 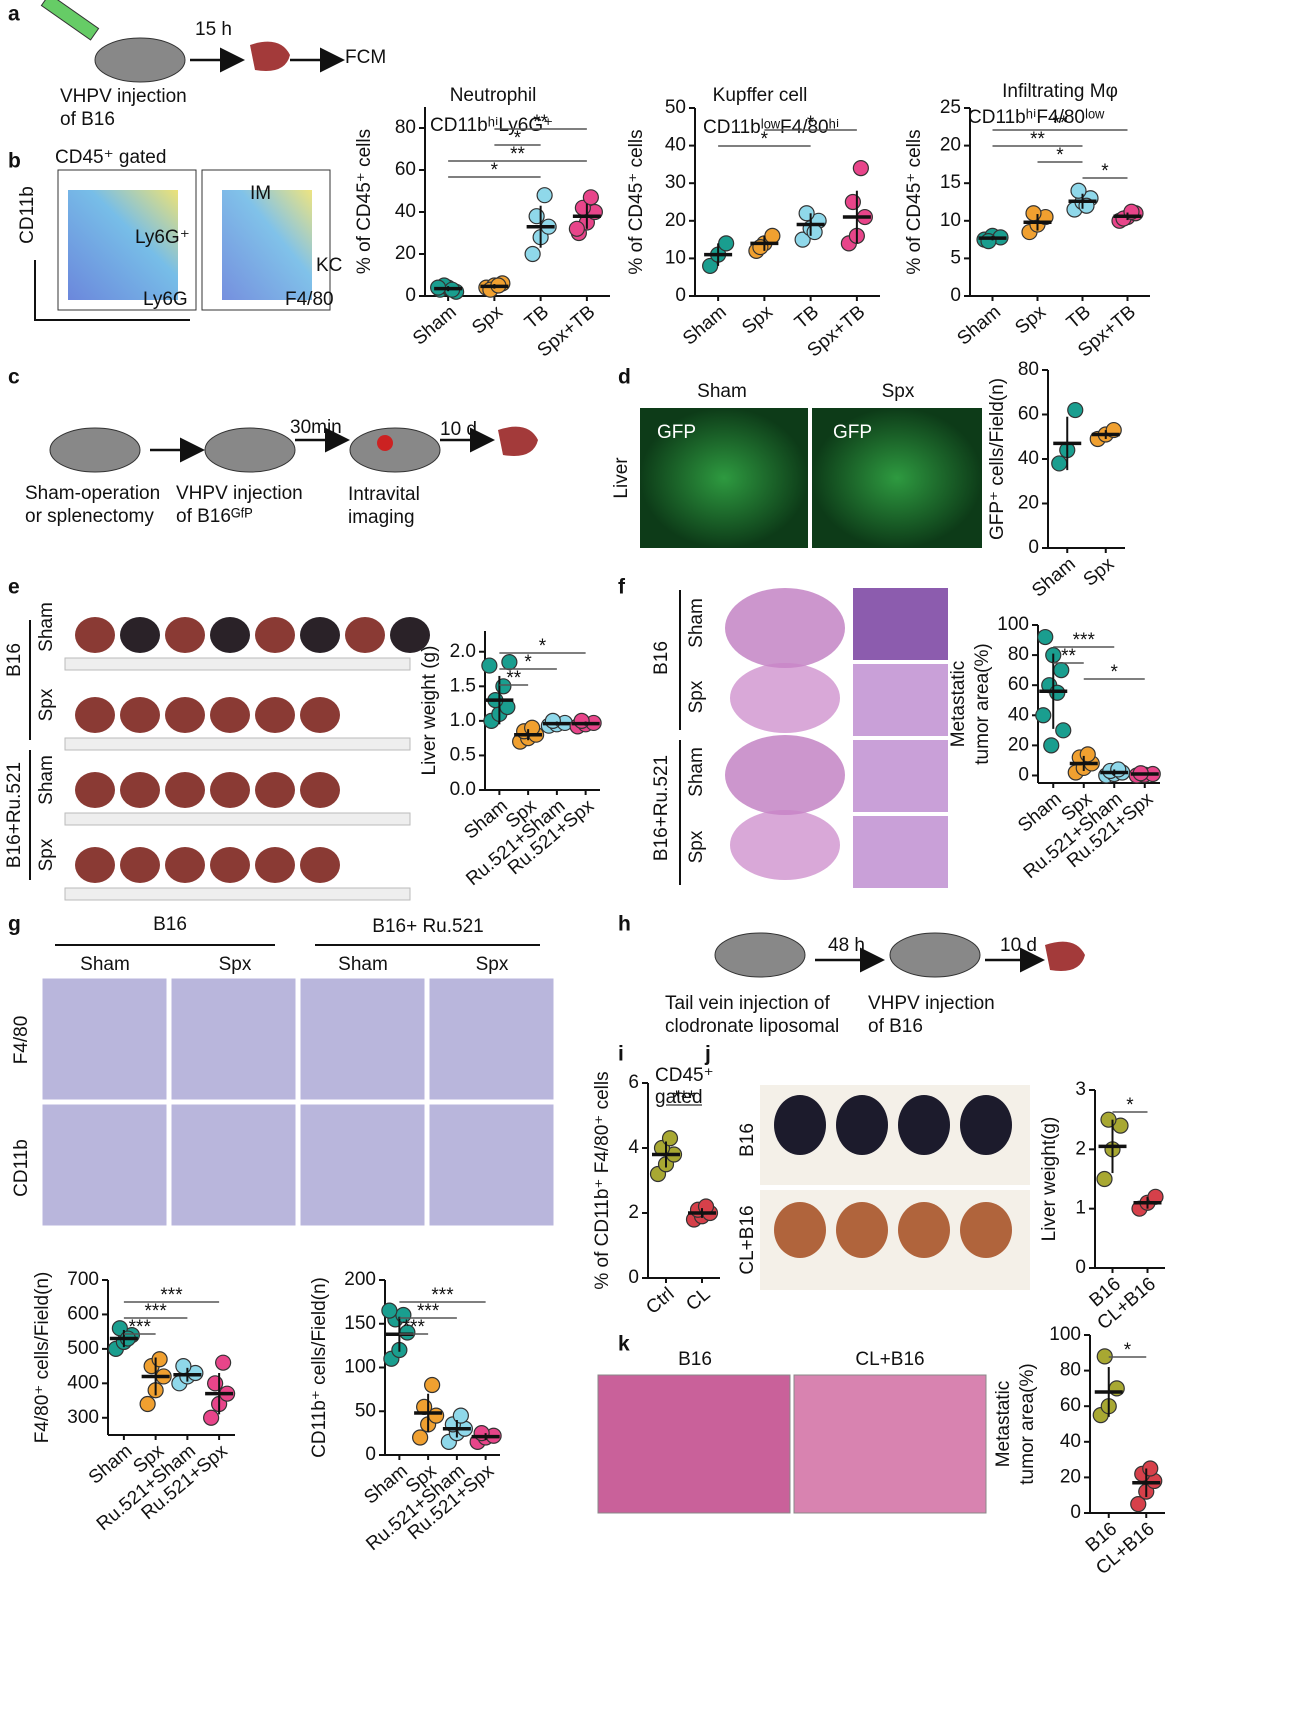 I want to click on chart-subtitle: CD11bʰⁱLy6G⁺, so click(x=491, y=125).